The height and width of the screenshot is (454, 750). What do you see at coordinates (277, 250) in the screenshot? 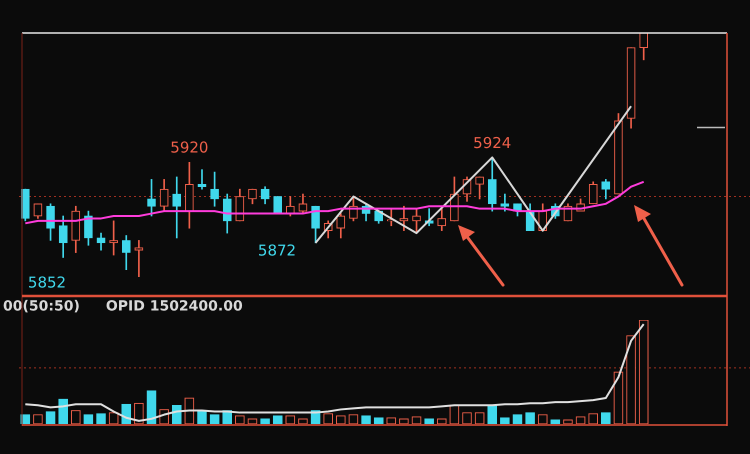
I see `annotation: 5872` at bounding box center [277, 250].